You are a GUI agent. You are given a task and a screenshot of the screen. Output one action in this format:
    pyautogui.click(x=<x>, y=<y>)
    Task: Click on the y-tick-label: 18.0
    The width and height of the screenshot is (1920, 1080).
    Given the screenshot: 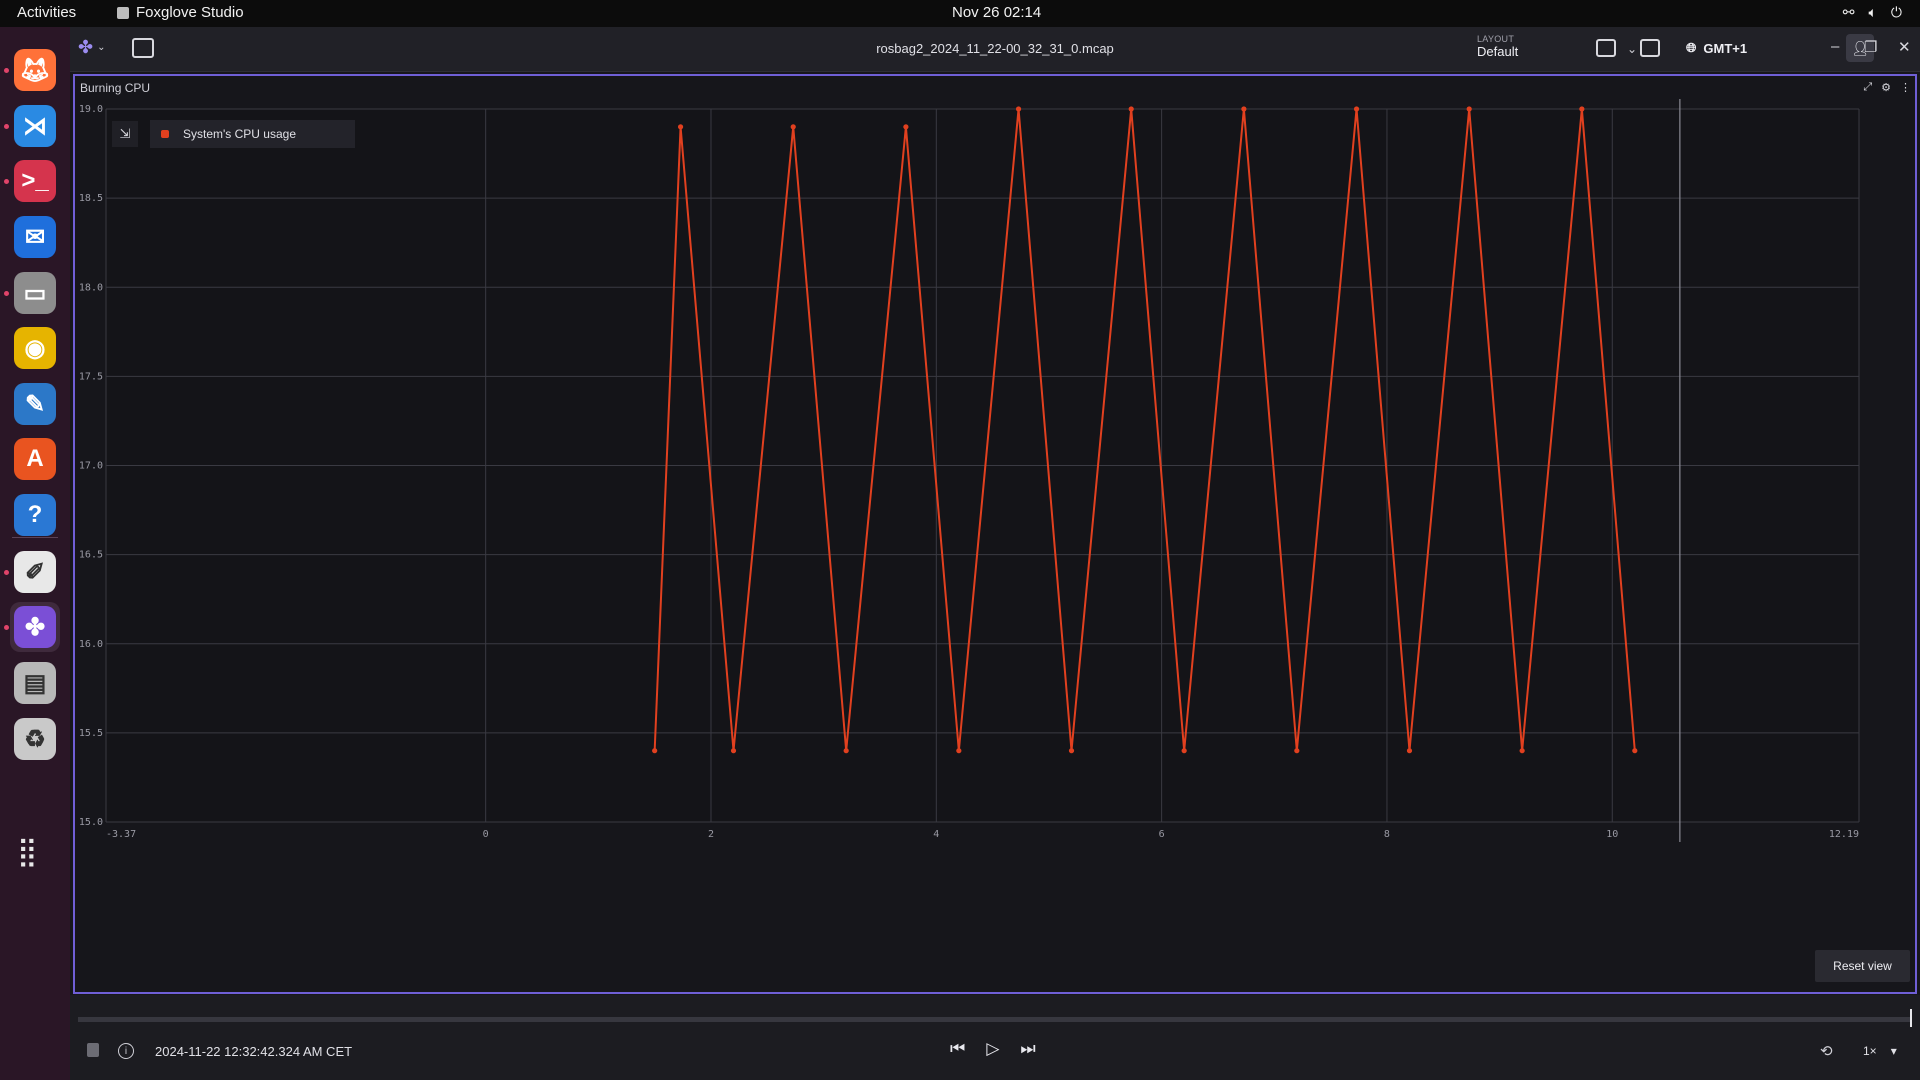 What is the action you would take?
    pyautogui.click(x=91, y=287)
    